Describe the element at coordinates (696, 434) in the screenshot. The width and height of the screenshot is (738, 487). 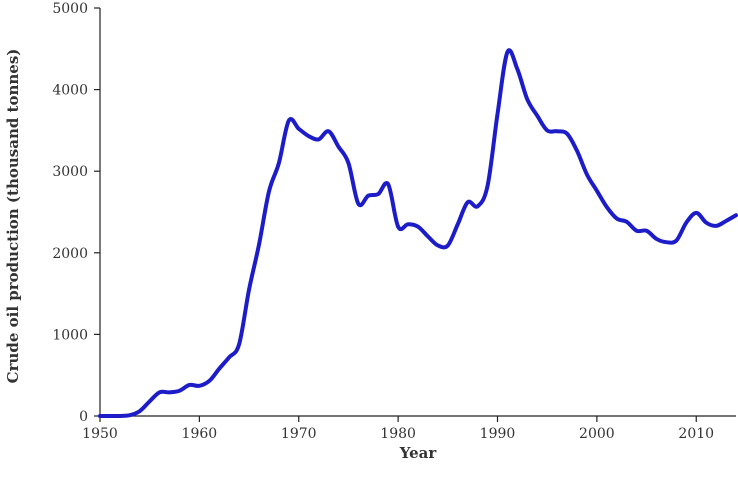
I see `x-tick-label: 2010` at that location.